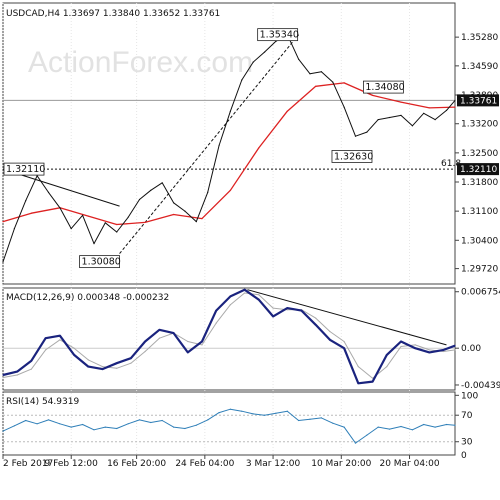 This screenshot has width=500, height=500. What do you see at coordinates (480, 293) in the screenshot?
I see `macd-y-tick-label: 0.006754` at bounding box center [480, 293].